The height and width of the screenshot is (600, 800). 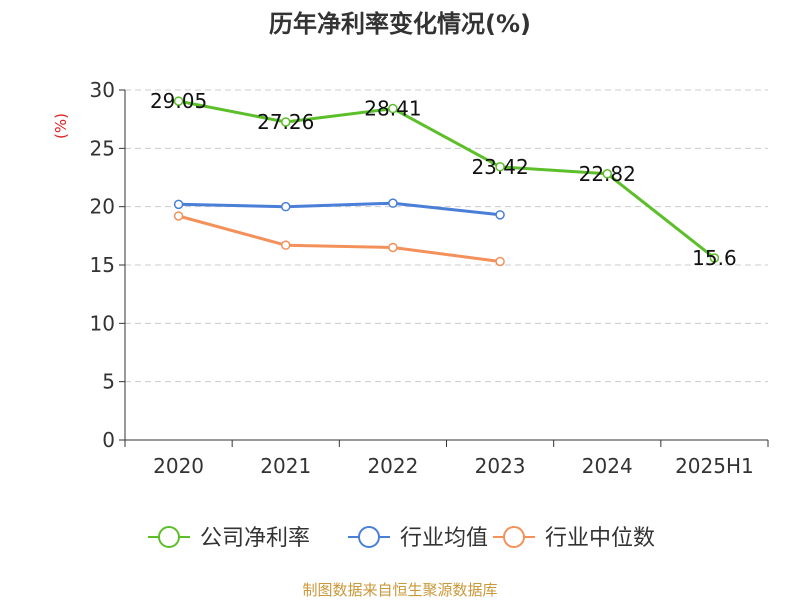 What do you see at coordinates (500, 466) in the screenshot?
I see `x-tick-label: 2023` at bounding box center [500, 466].